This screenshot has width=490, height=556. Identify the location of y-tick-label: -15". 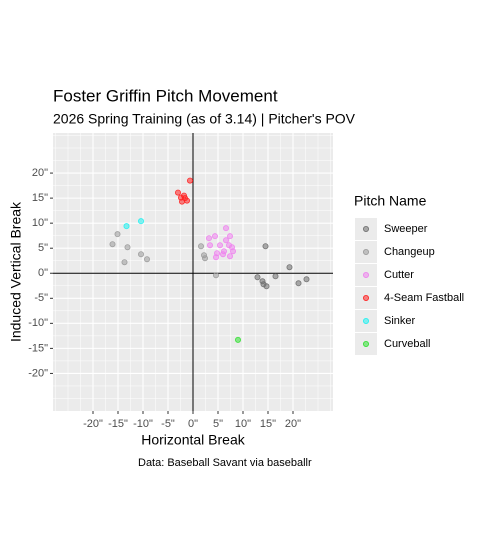
(38, 348).